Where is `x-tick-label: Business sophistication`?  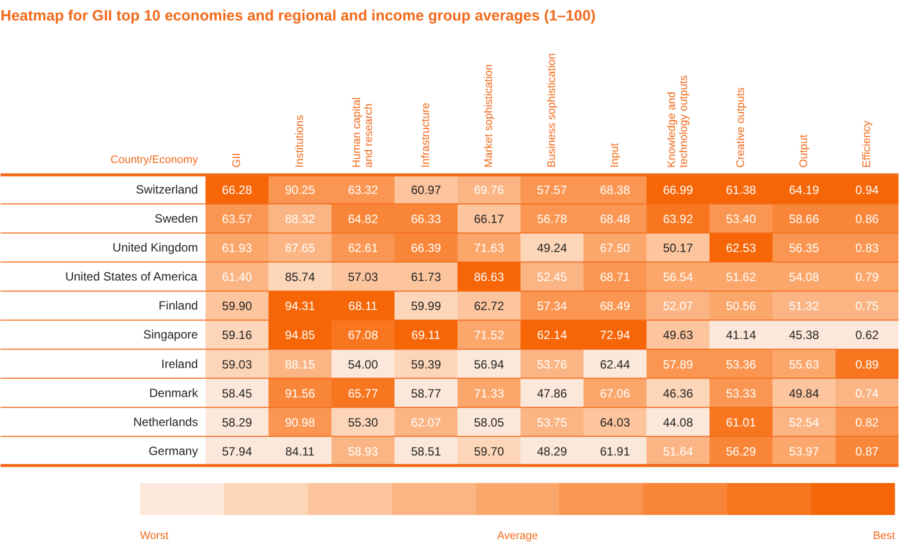
x-tick-label: Business sophistication is located at coordinates (552, 110).